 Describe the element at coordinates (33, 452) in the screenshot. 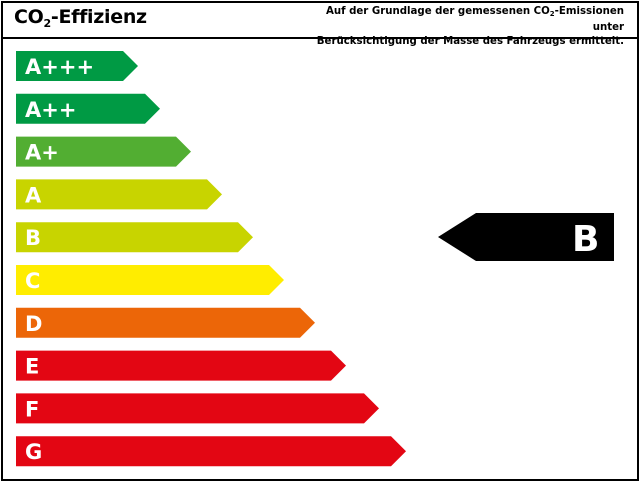

I see `class-label: G` at that location.